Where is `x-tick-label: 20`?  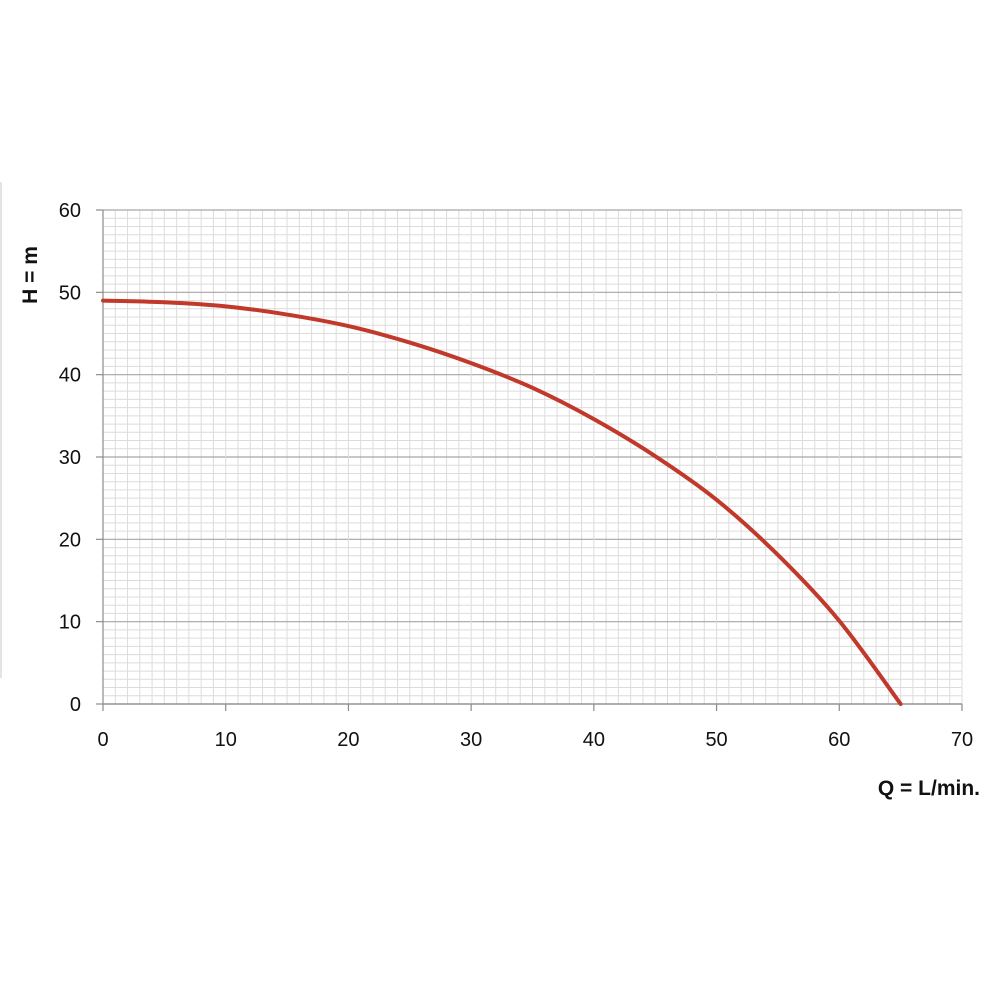 x-tick-label: 20 is located at coordinates (348, 740).